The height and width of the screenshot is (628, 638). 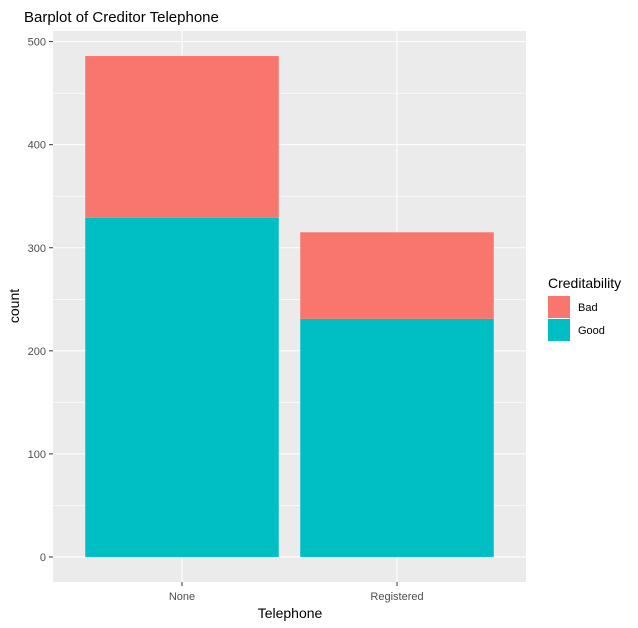 I want to click on y-tick-label: 0, so click(x=43, y=558).